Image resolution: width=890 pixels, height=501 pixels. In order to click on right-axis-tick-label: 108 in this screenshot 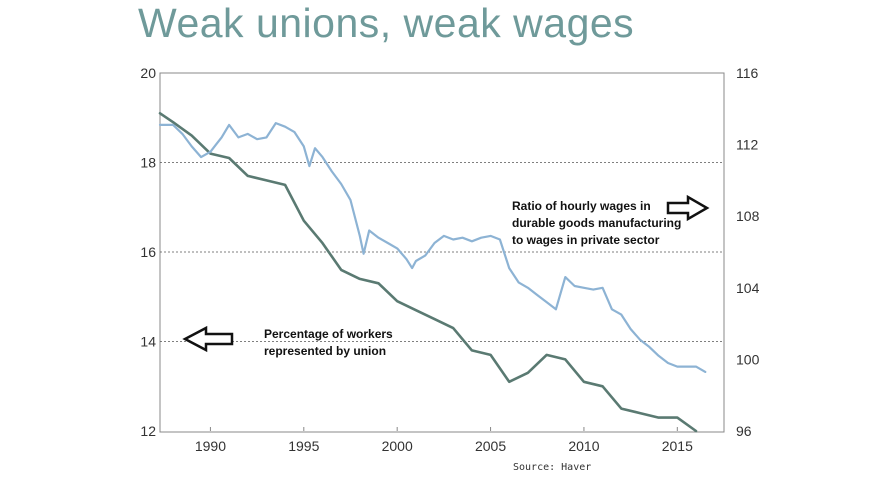, I will do `click(748, 216)`.